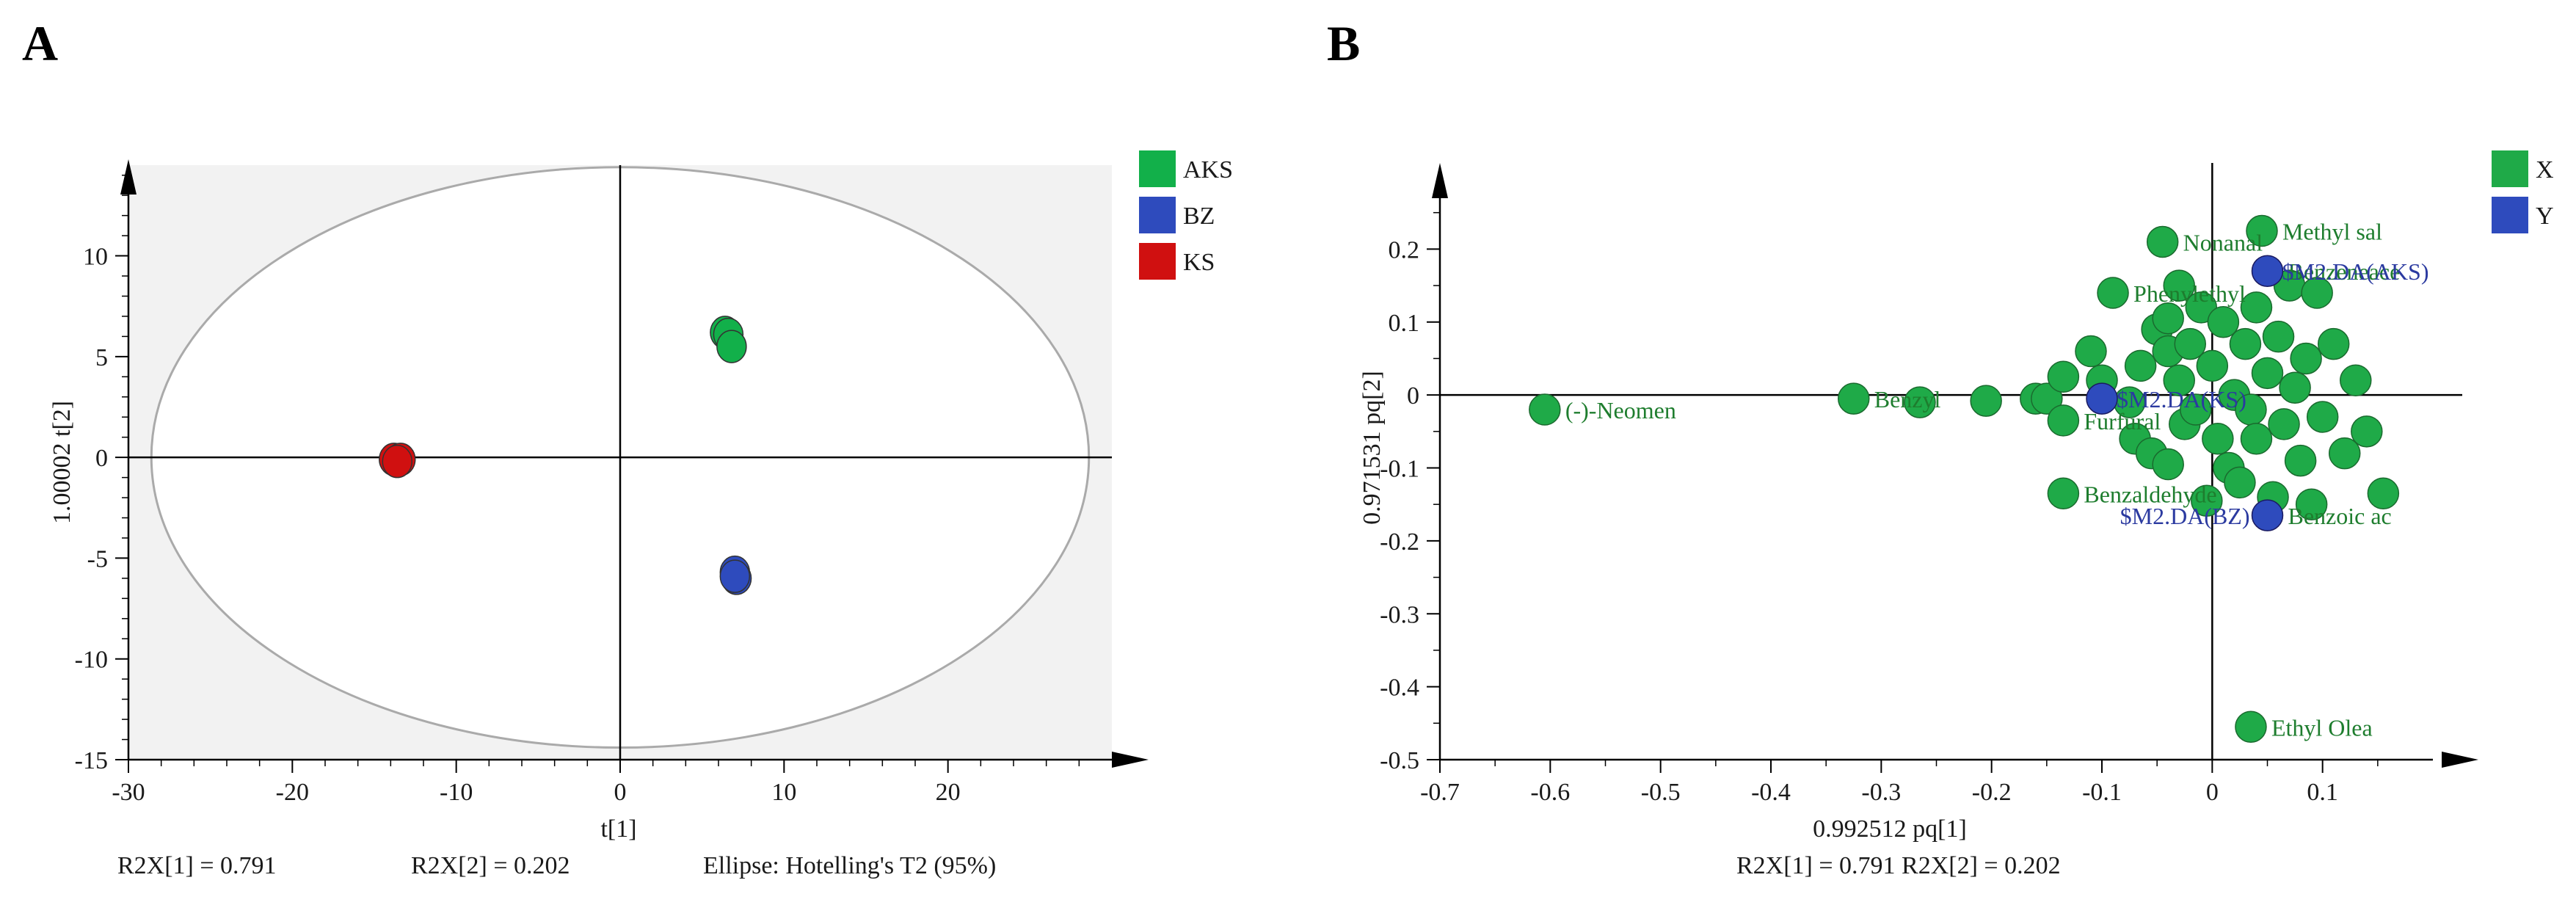 The height and width of the screenshot is (905, 2576). I want to click on plot-a-r2x1: R2X[1] = 0.791, so click(197, 865).